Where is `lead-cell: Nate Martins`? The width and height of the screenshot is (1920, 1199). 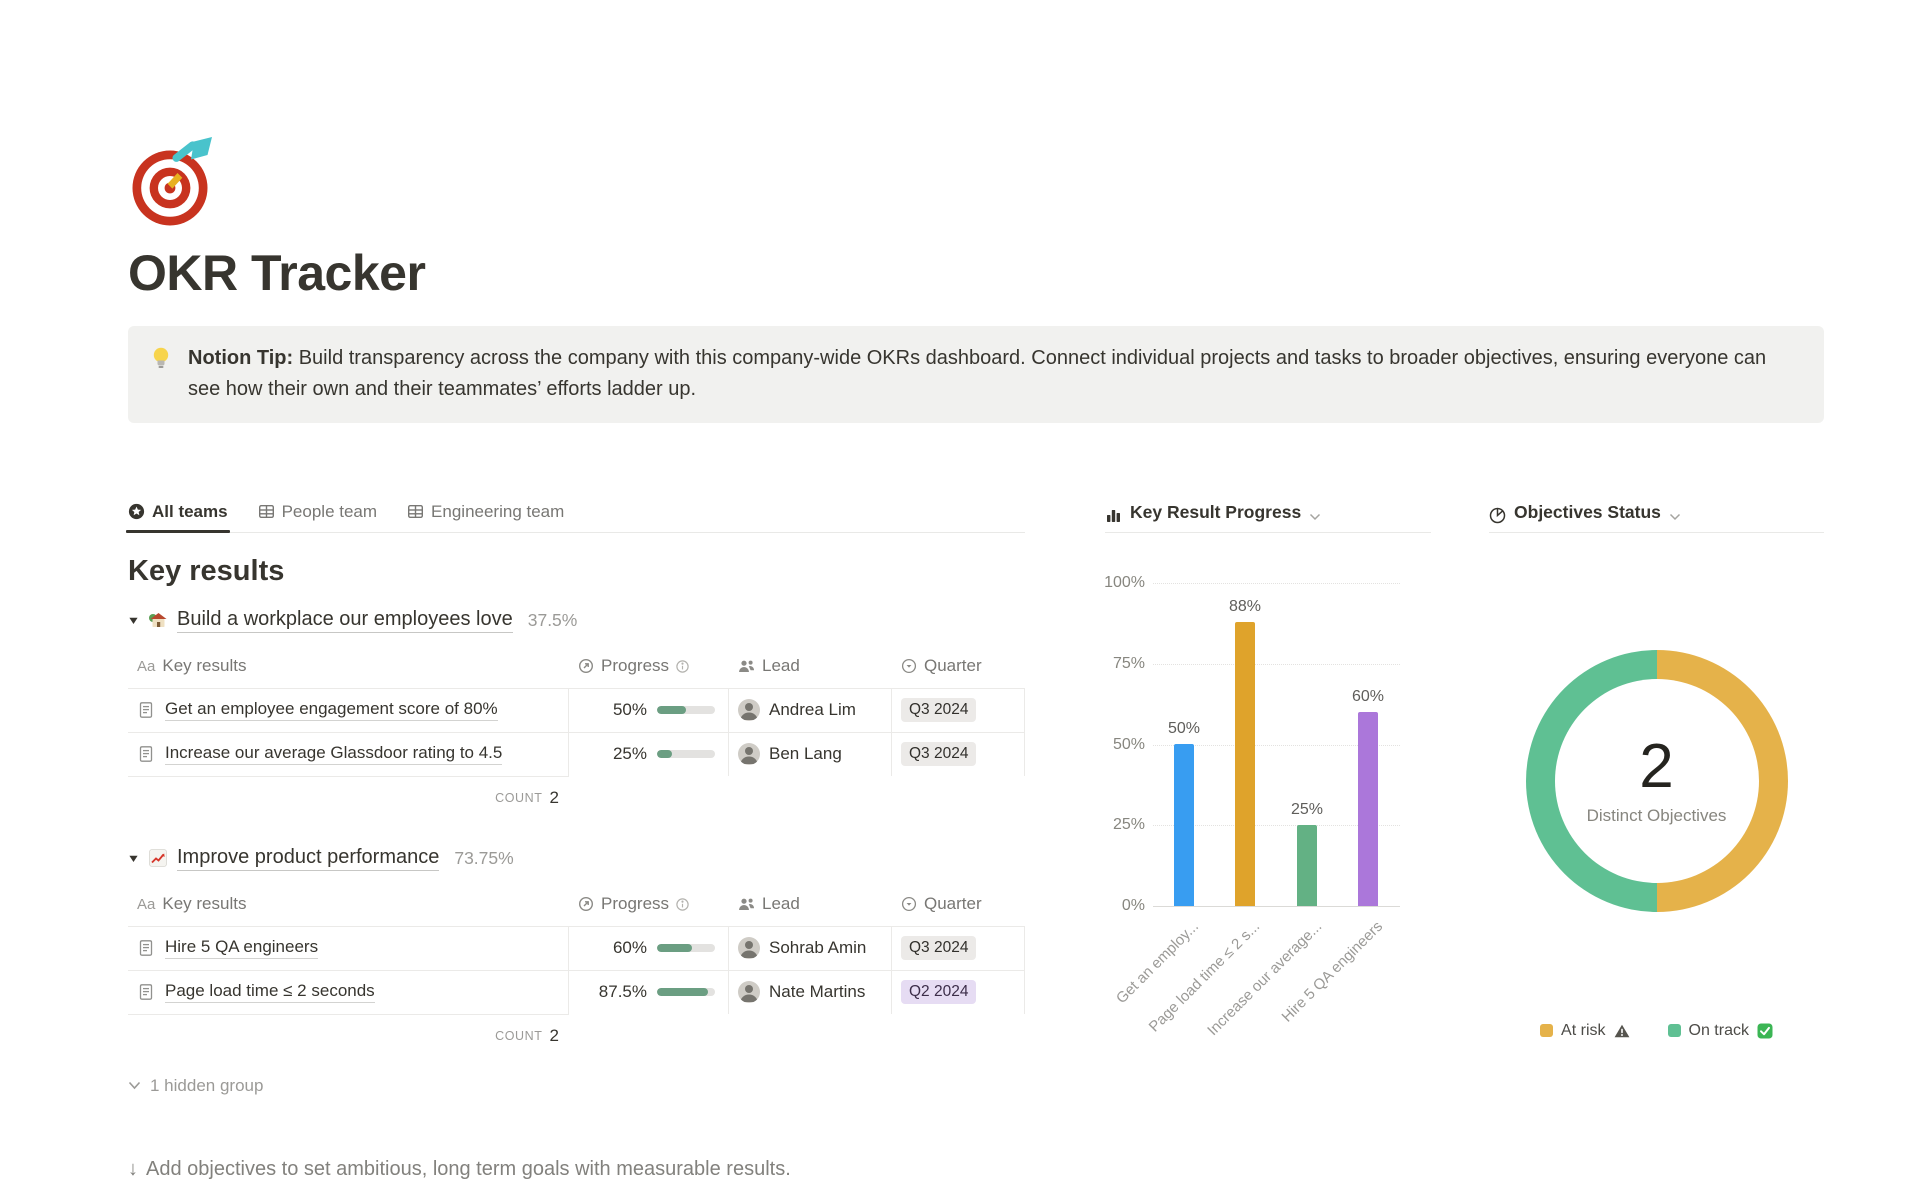
lead-cell: Nate Martins is located at coordinates (810, 992).